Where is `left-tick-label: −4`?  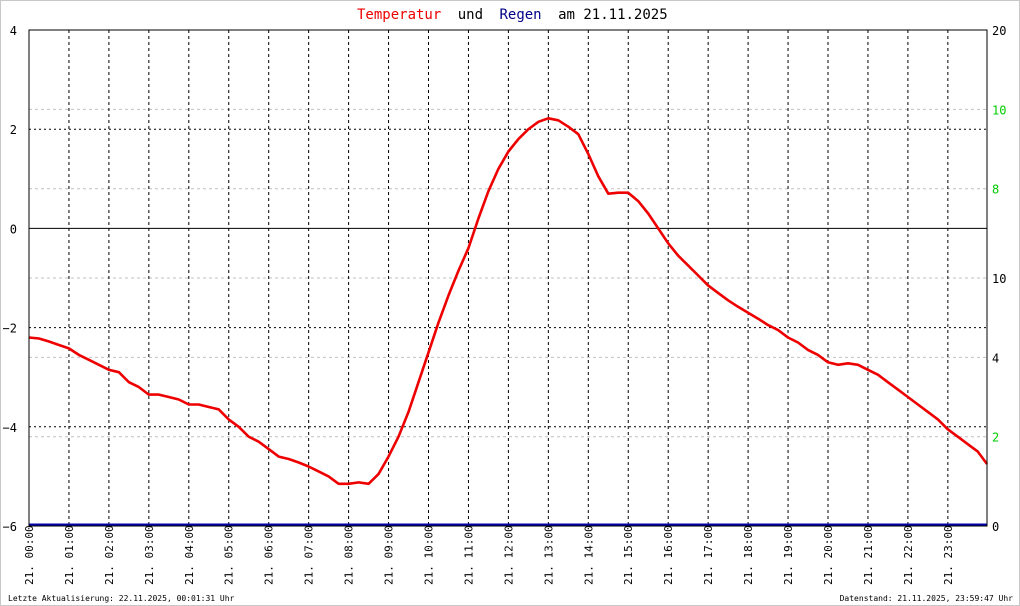 left-tick-label: −4 is located at coordinates (10, 428).